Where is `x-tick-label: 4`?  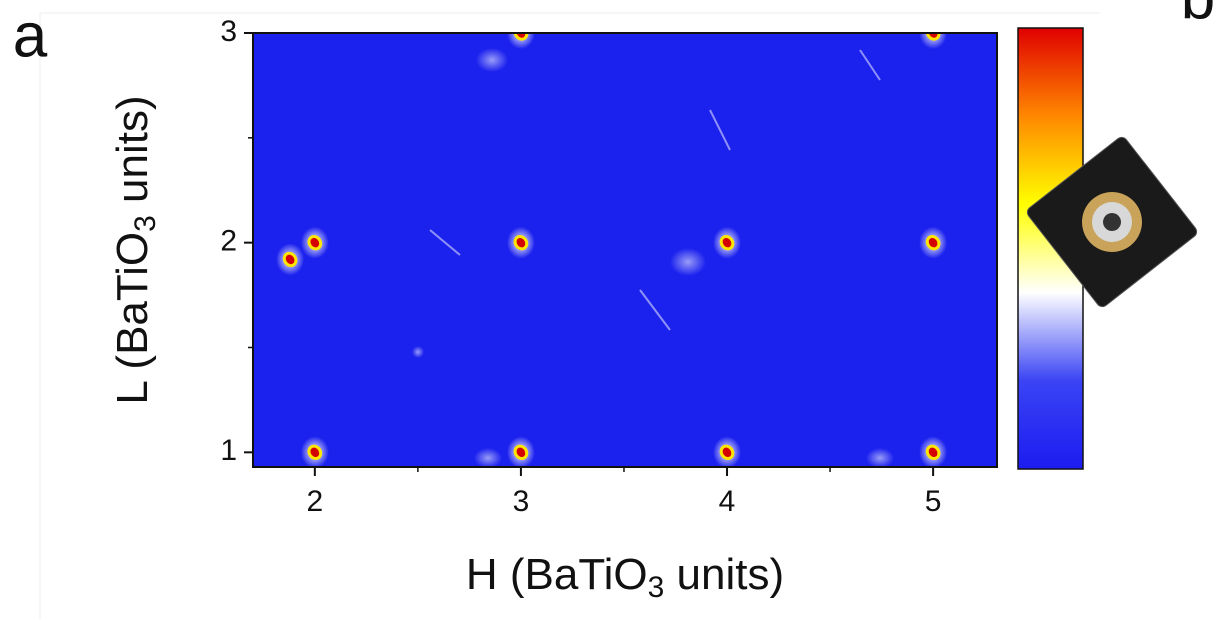
x-tick-label: 4 is located at coordinates (727, 501).